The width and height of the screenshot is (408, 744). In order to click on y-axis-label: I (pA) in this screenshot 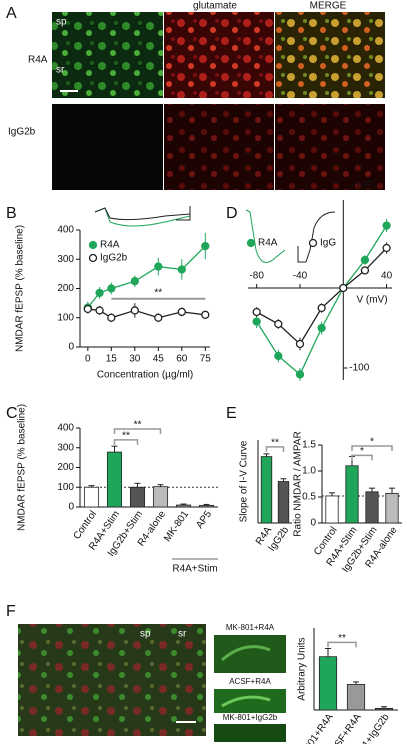, I will do `click(363, 184)`.